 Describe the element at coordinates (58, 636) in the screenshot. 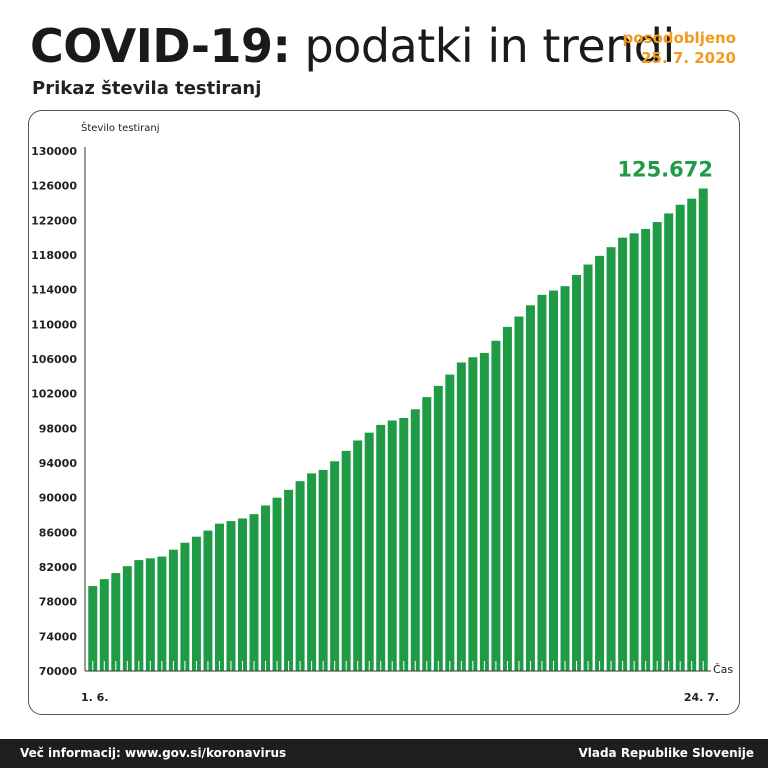

I see `y-tick-label: 74000` at that location.